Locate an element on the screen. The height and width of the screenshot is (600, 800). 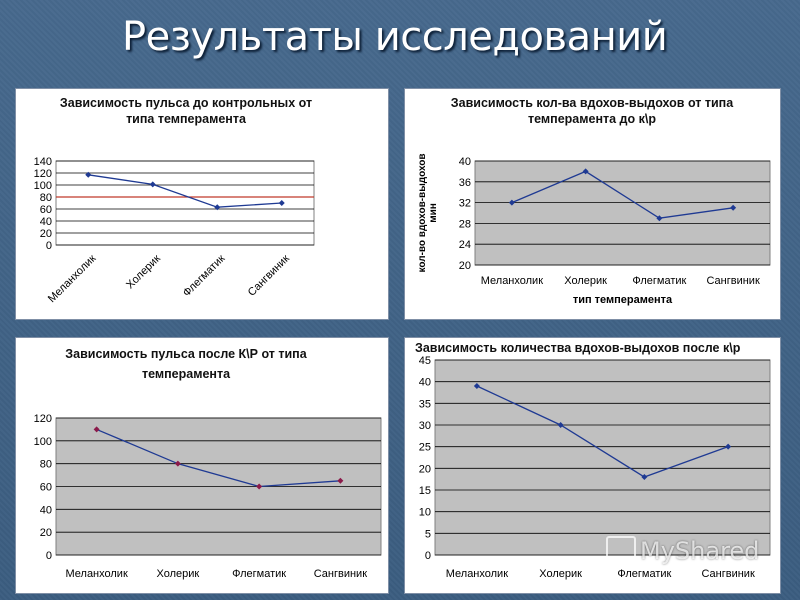
y-tick-label: 5 is located at coordinates (428, 534).